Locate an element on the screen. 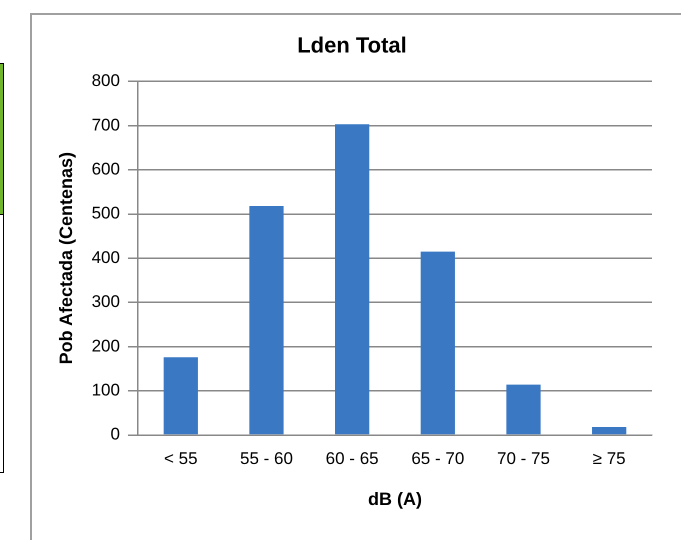 Image resolution: width=681 pixels, height=540 pixels. x-tick-label: 60 - 65 is located at coordinates (352, 458).